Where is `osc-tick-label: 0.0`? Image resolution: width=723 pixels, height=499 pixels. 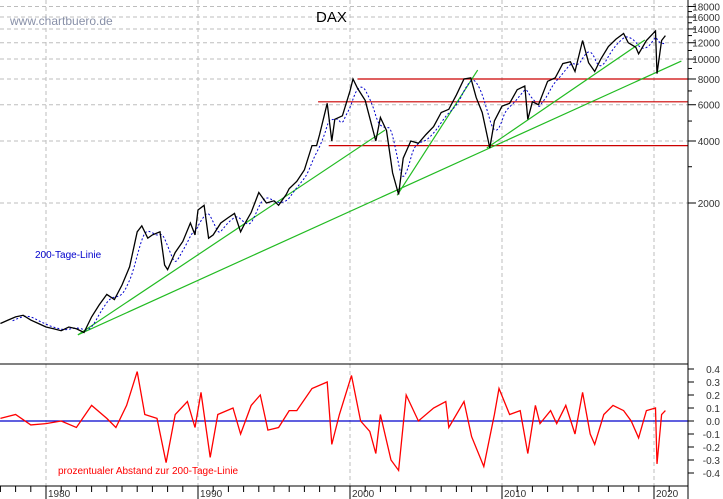
osc-tick-label: 0.0 is located at coordinates (713, 422).